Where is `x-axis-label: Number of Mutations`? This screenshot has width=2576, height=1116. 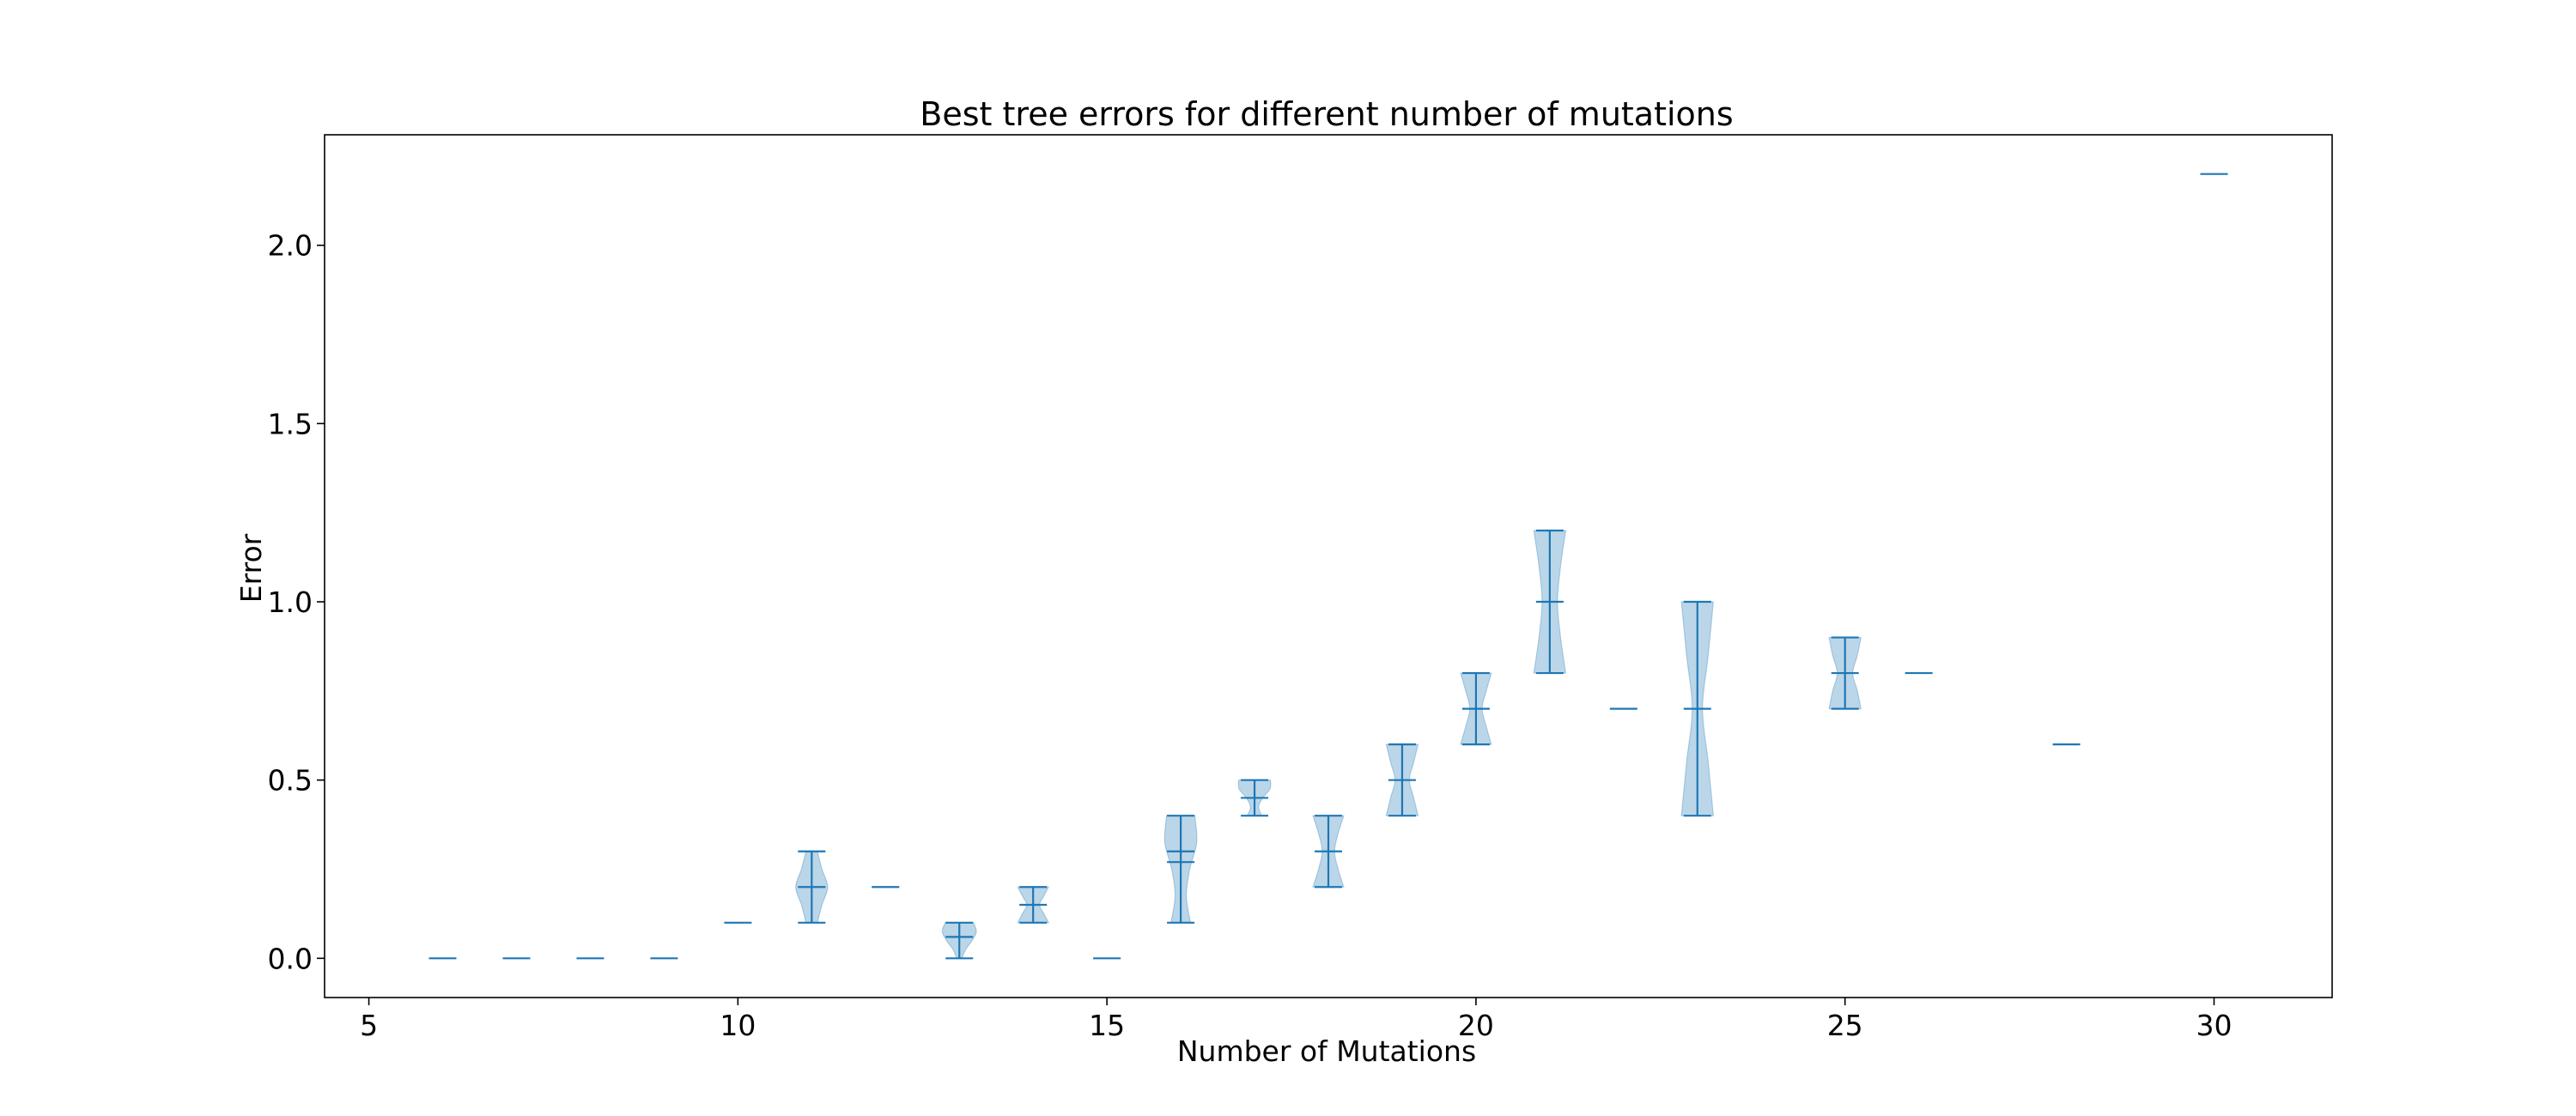 x-axis-label: Number of Mutations is located at coordinates (1327, 1051).